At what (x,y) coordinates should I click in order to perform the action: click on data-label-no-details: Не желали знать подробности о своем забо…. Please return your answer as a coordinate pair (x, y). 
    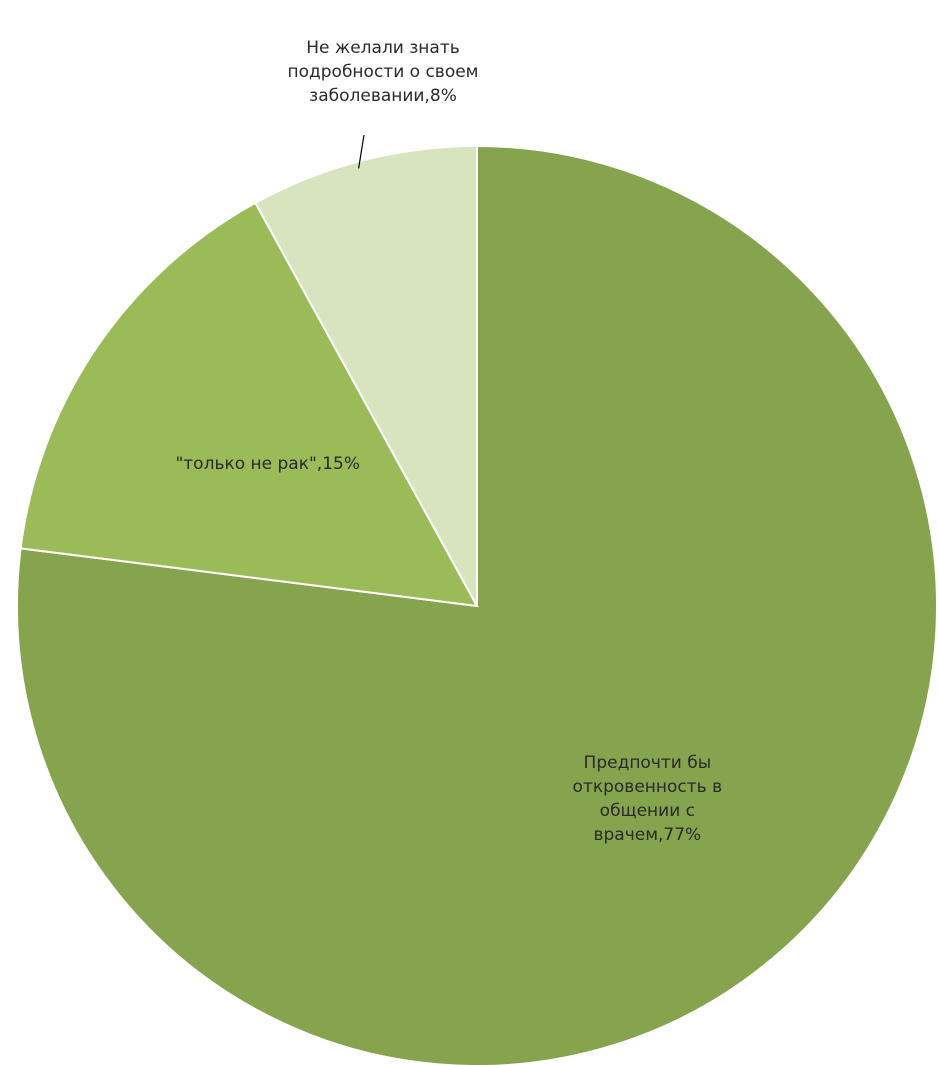
    Looking at the image, I should click on (383, 72).